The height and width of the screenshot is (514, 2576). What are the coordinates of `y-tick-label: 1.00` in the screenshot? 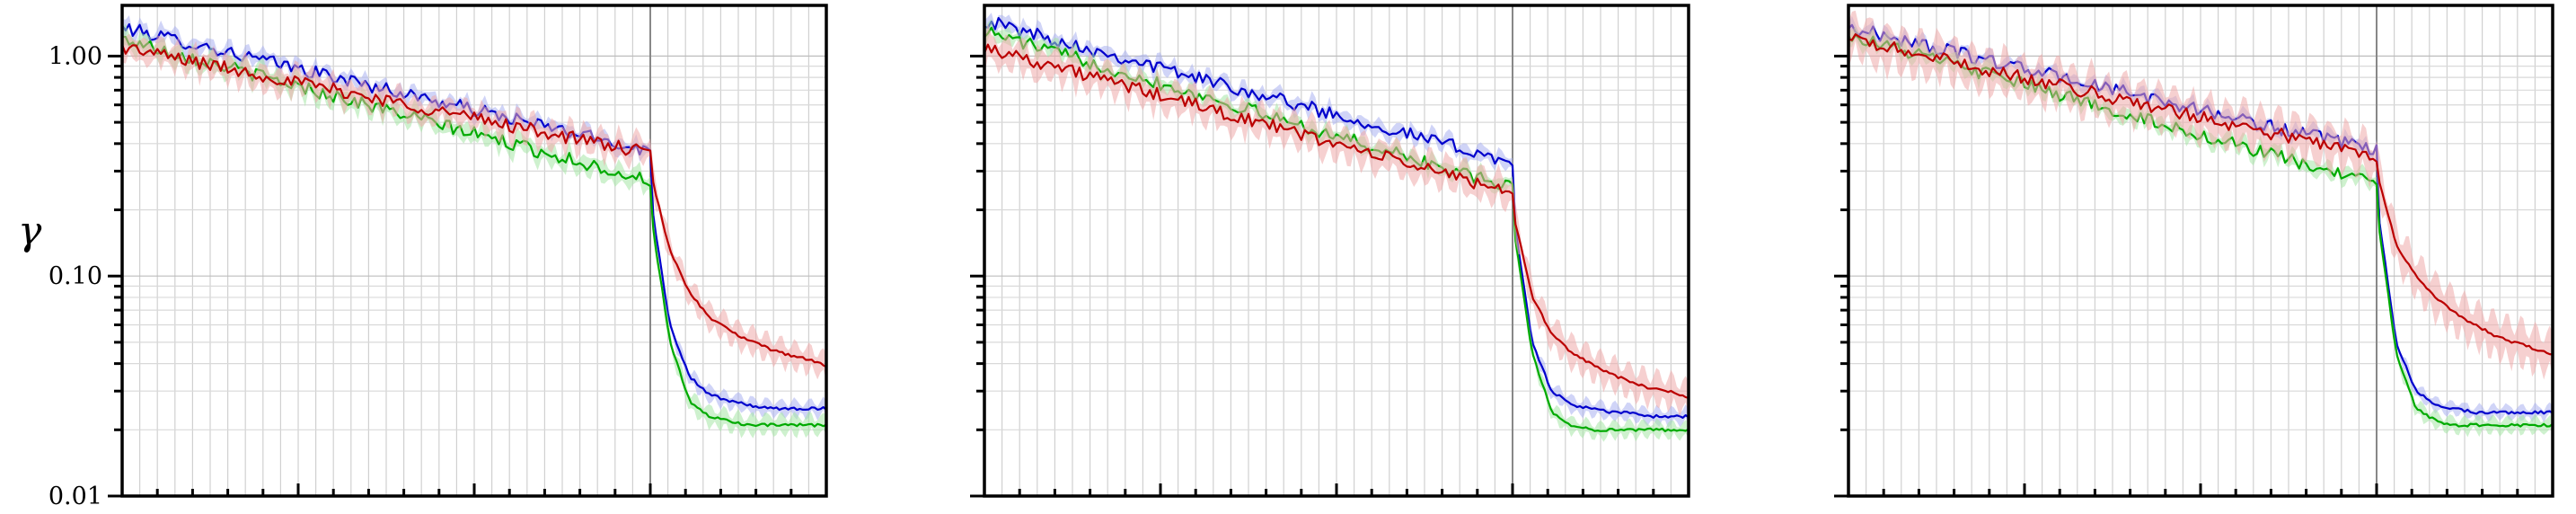 It's located at (75, 56).